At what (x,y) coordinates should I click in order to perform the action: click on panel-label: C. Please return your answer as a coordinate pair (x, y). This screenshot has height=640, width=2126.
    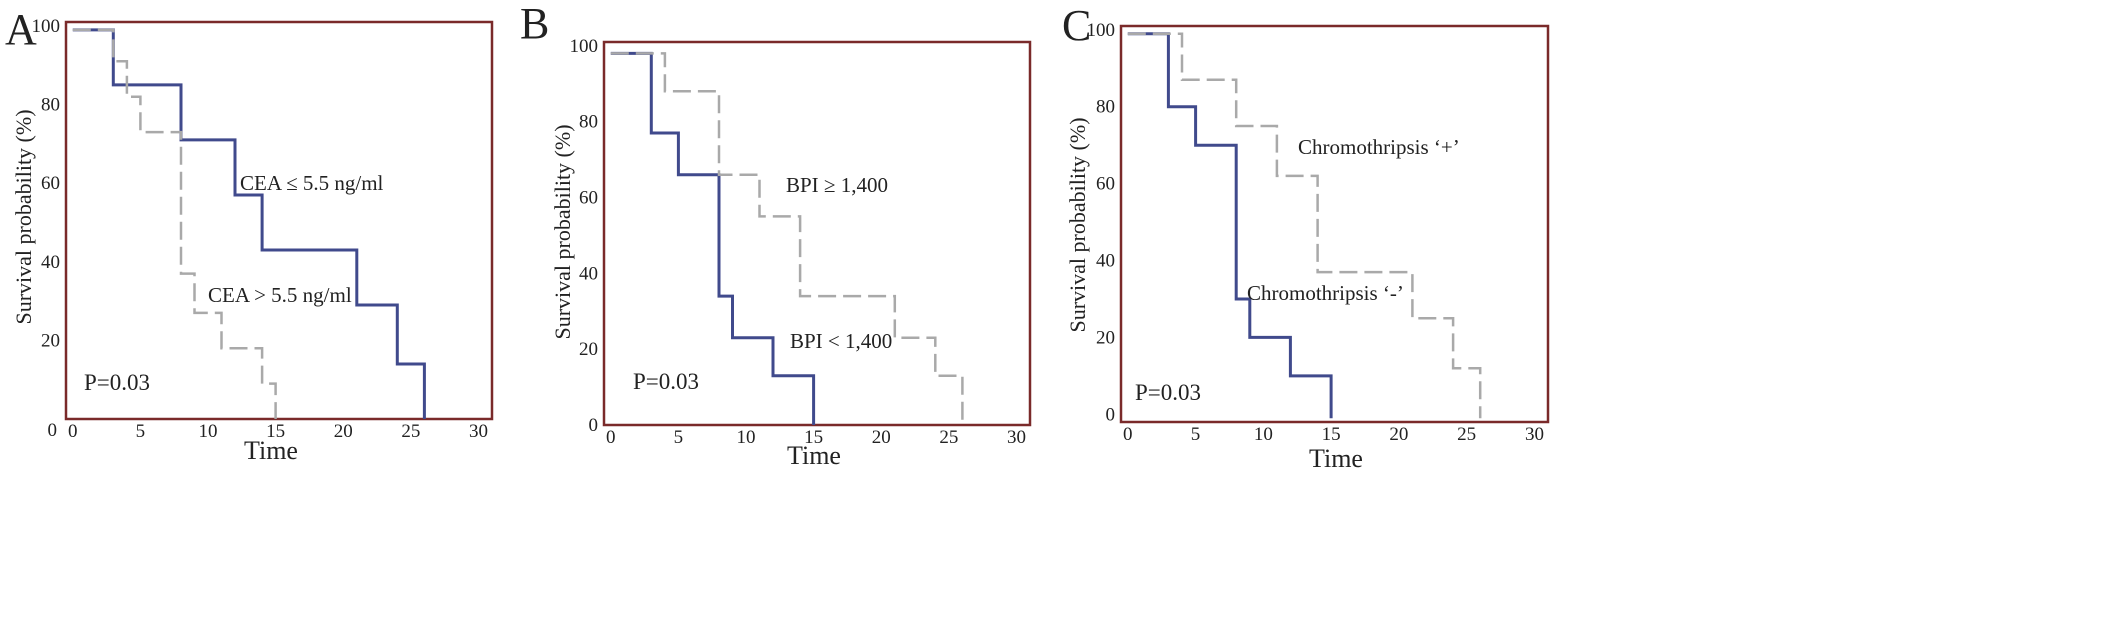
    Looking at the image, I should click on (1076, 25).